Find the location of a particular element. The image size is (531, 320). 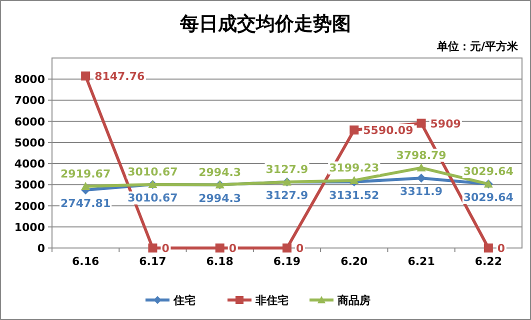

y-tick-label: 2000 is located at coordinates (30, 206).